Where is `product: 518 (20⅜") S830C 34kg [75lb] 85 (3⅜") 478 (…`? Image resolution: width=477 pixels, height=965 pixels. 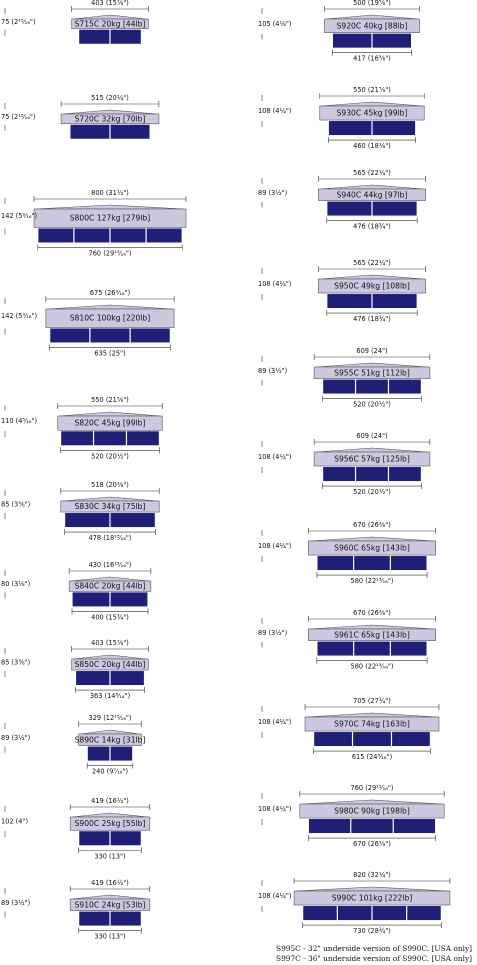 product: 518 (20⅜") S830C 34kg [75lb] 85 (3⅜") 478 (… is located at coordinates (80, 511).